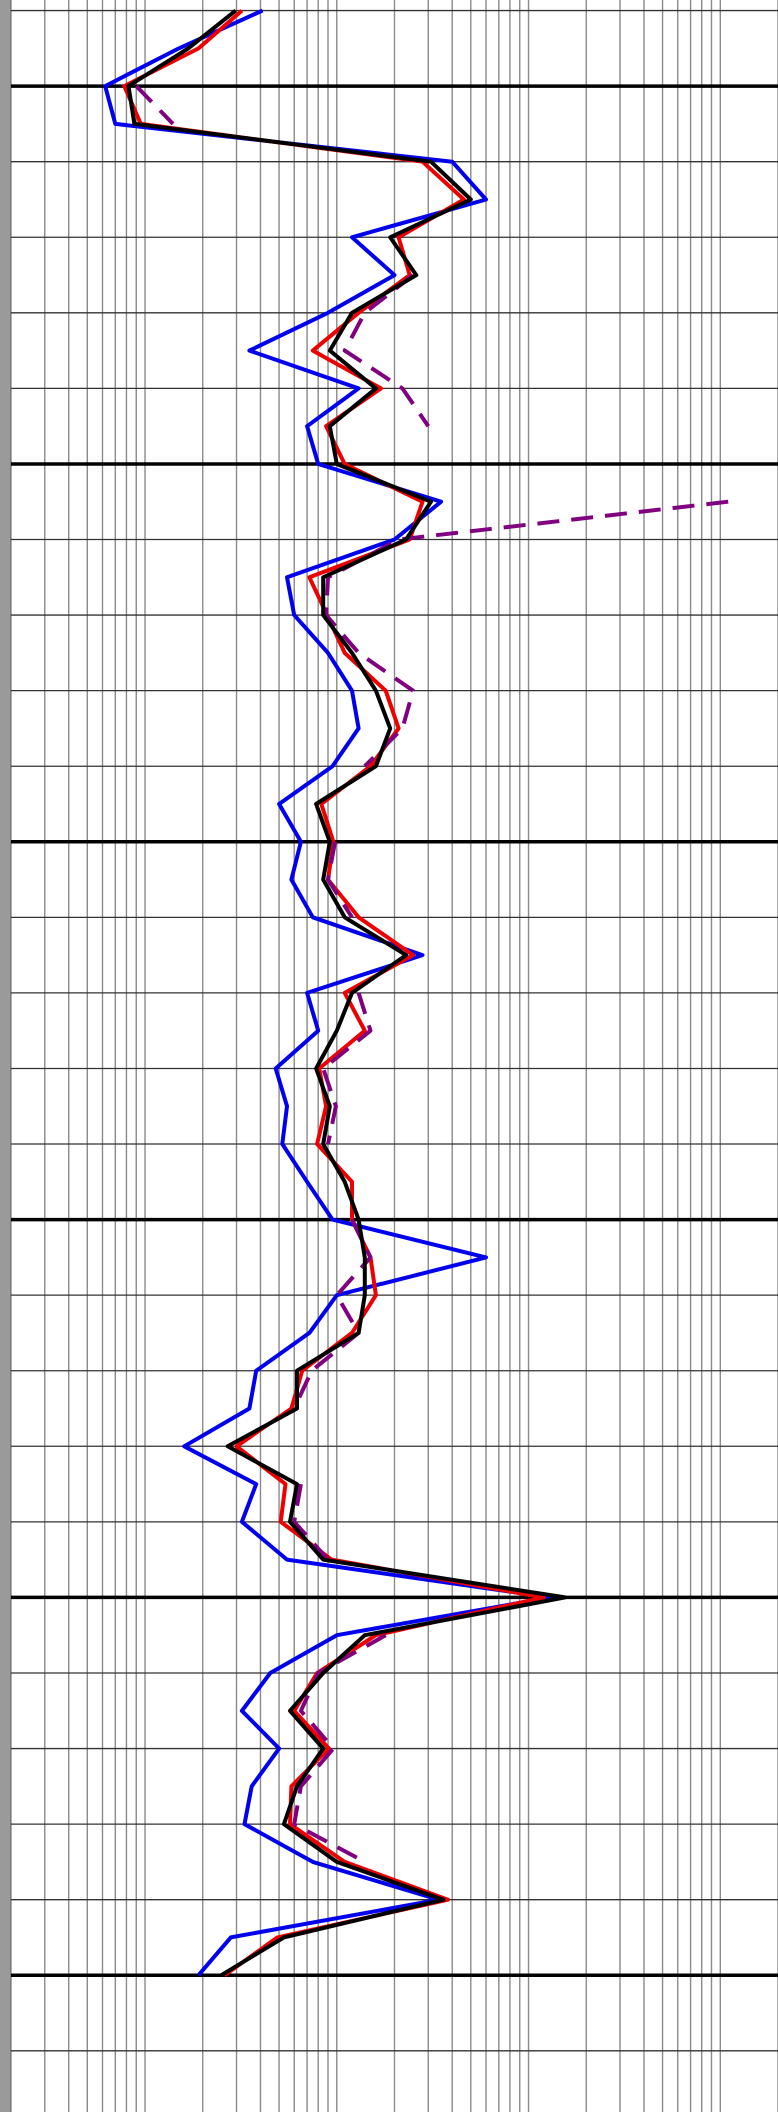  Describe the element at coordinates (5, 1056) in the screenshot. I see `track-border` at that location.